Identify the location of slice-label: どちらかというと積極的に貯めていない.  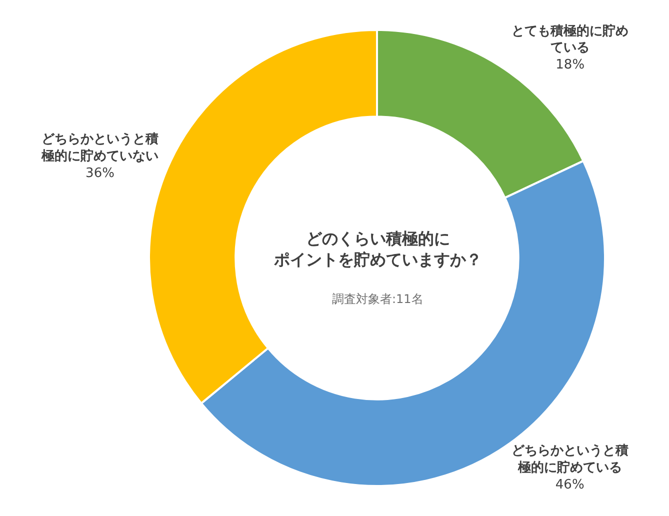
(99, 148).